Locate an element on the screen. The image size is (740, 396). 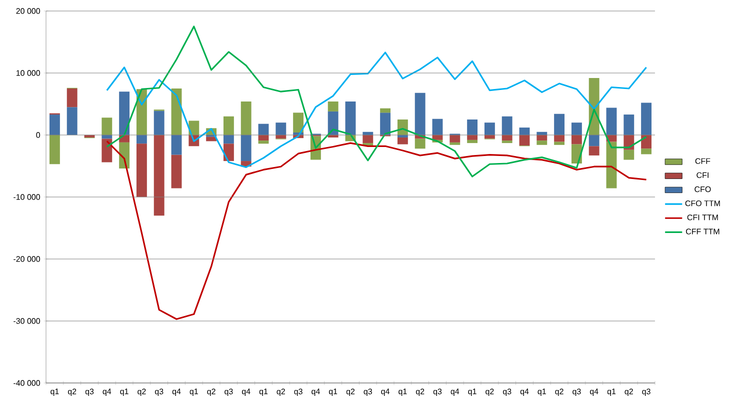
legend-label: CFF is located at coordinates (702, 161).